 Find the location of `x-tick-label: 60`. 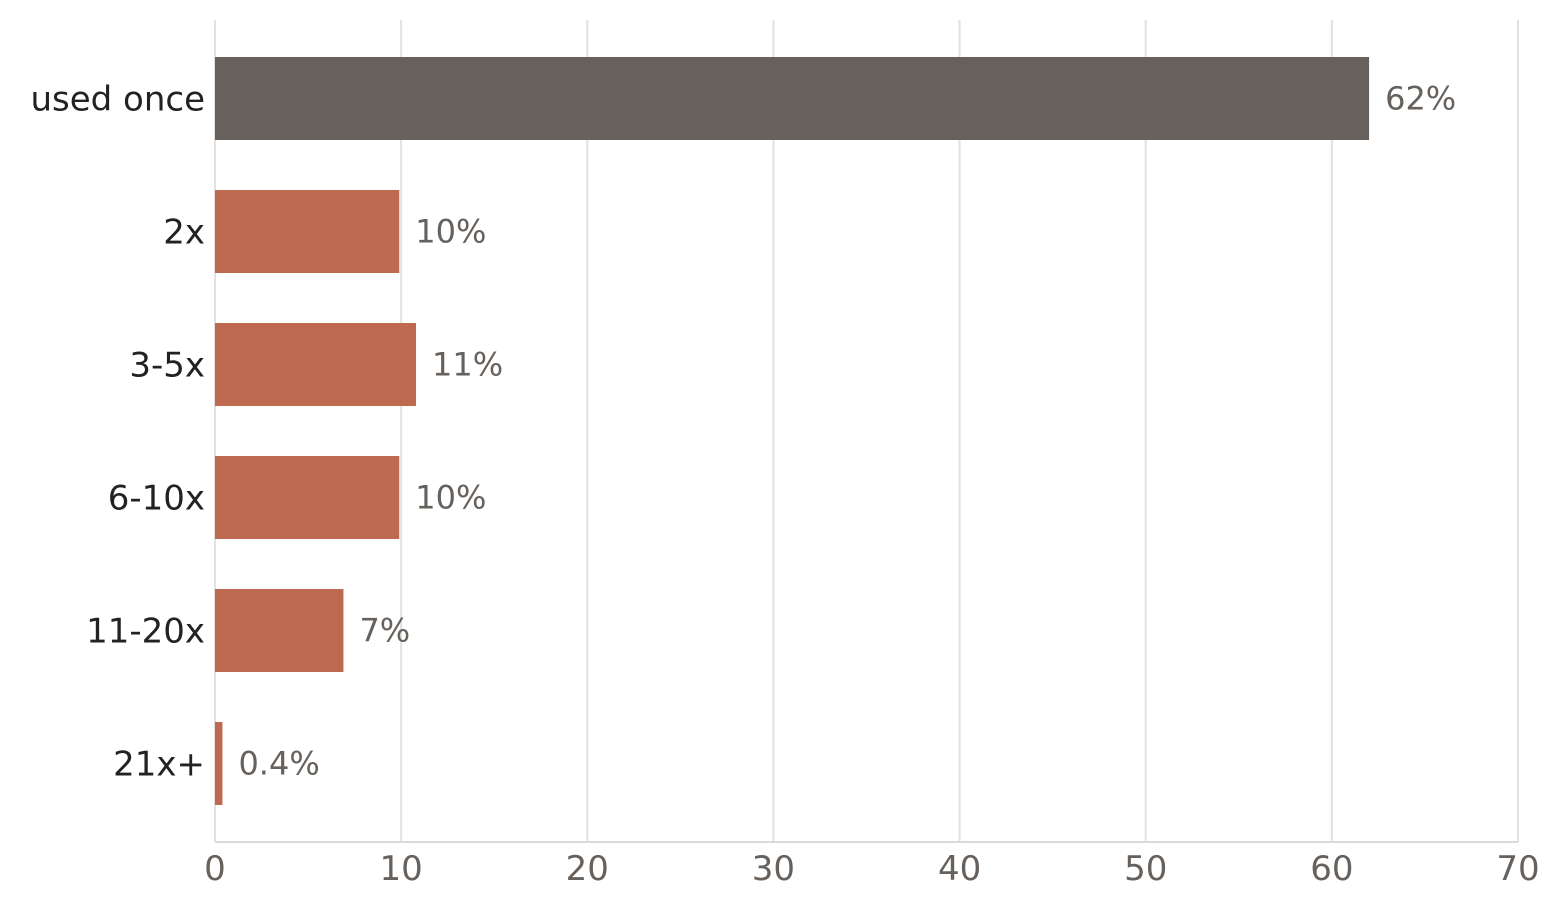

x-tick-label: 60 is located at coordinates (1331, 869).